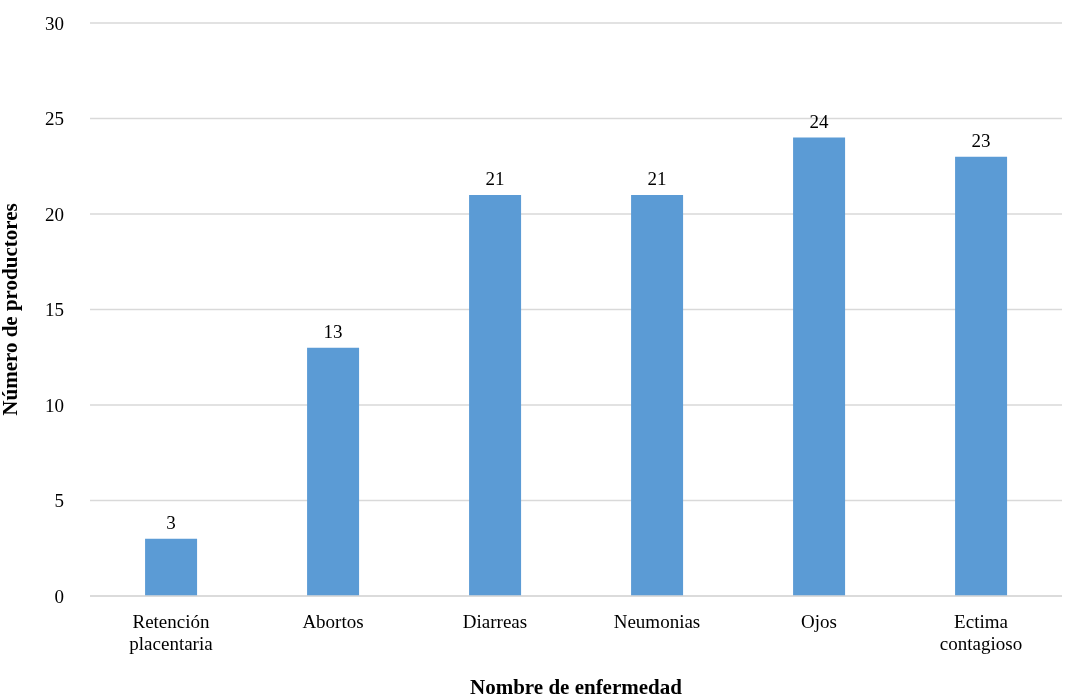 The height and width of the screenshot is (696, 1075). Describe the element at coordinates (59, 501) in the screenshot. I see `y-tick-label: 5` at that location.